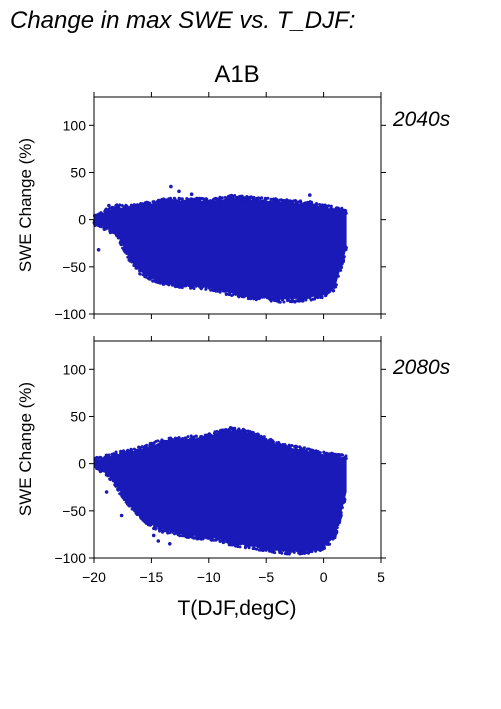  Describe the element at coordinates (75, 369) in the screenshot. I see `y-tick-label: 100` at that location.